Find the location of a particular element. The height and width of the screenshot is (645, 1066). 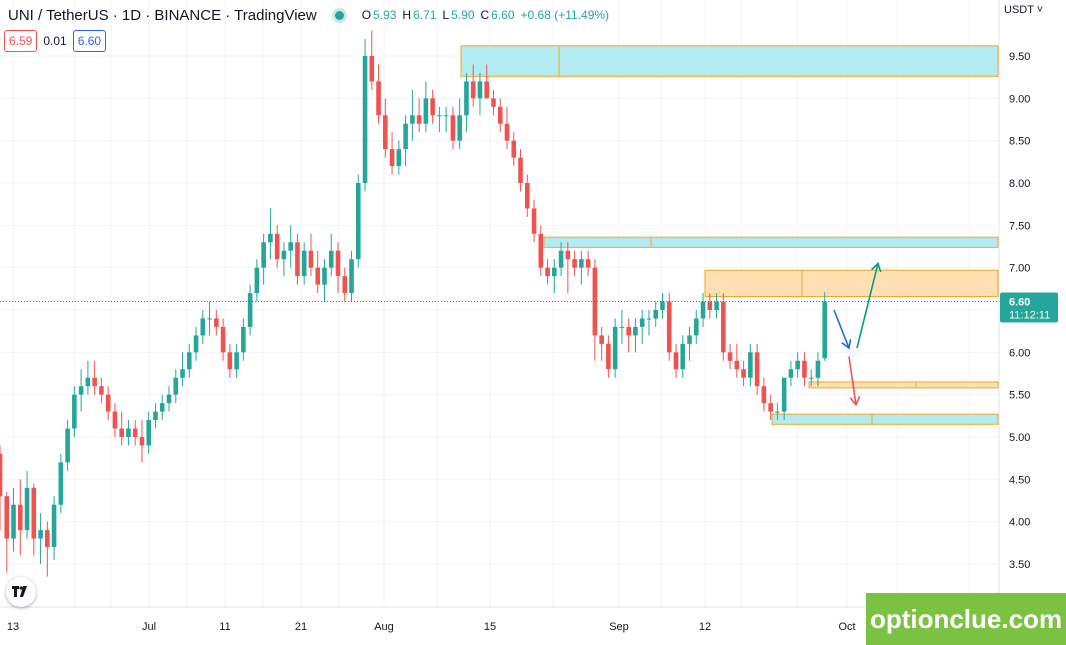

zone-resistance-7.26-7.35 is located at coordinates (771, 242).